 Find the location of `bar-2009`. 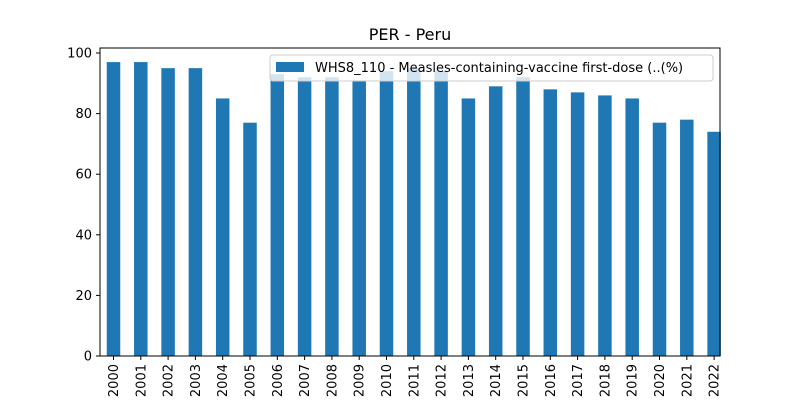

bar-2009 is located at coordinates (359, 218).